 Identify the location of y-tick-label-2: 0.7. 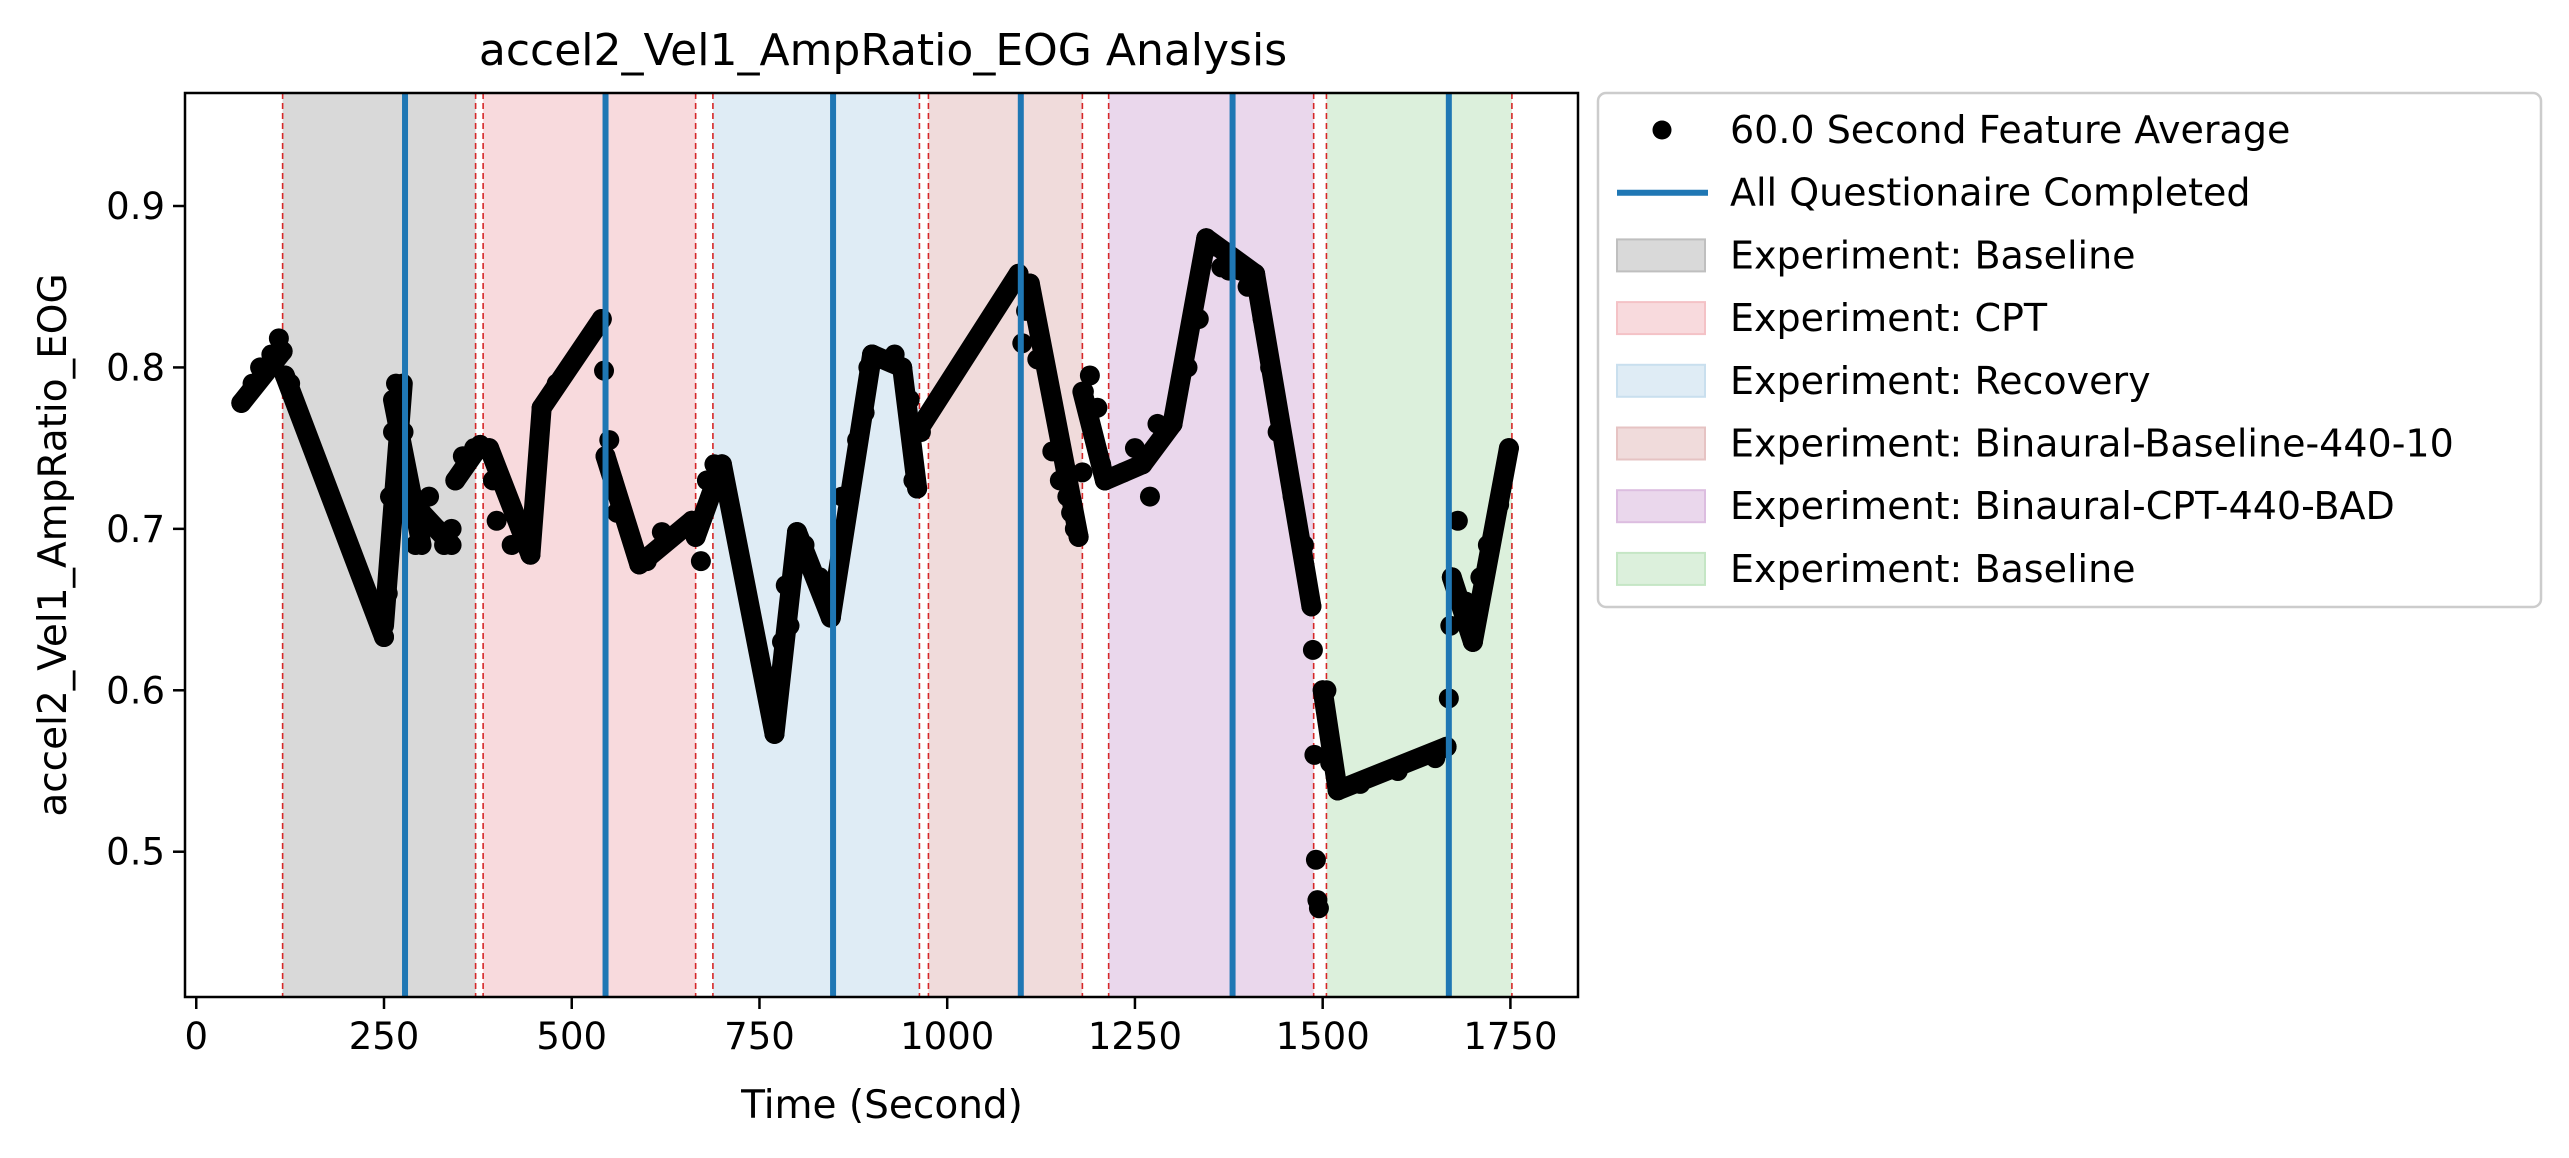
(135, 529).